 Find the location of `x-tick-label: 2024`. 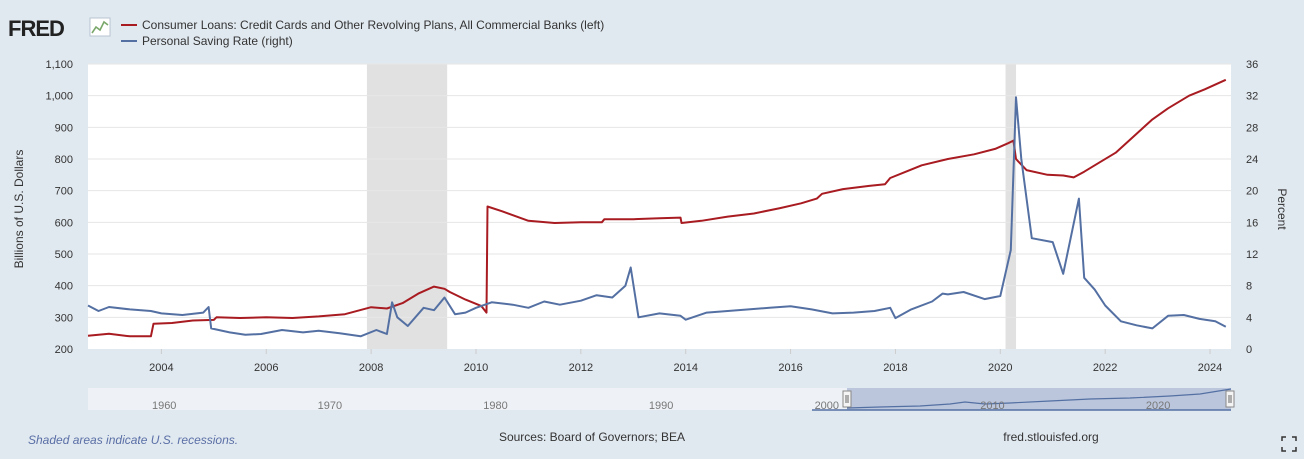

x-tick-label: 2024 is located at coordinates (1210, 368).